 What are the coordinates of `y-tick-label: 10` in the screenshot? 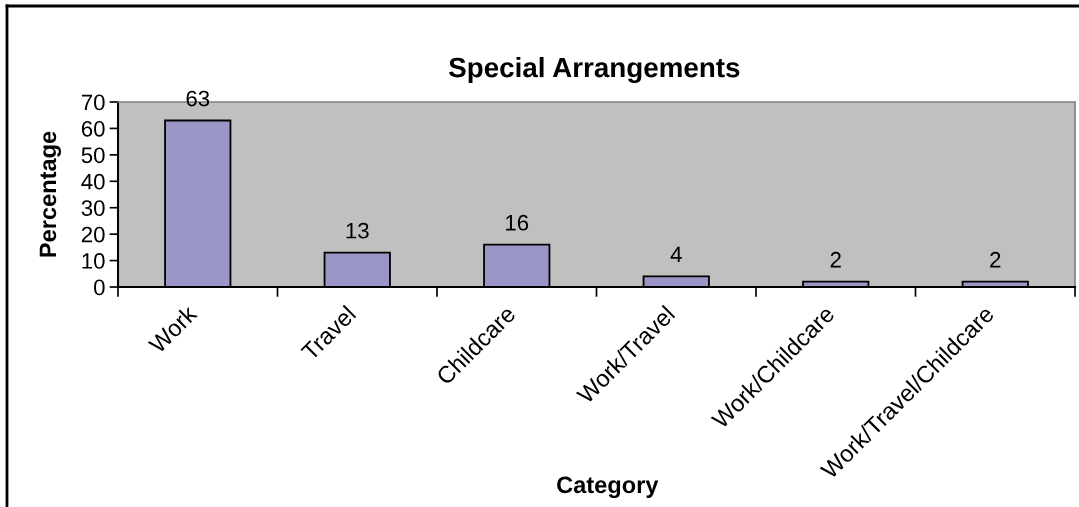 It's located at (93, 261).